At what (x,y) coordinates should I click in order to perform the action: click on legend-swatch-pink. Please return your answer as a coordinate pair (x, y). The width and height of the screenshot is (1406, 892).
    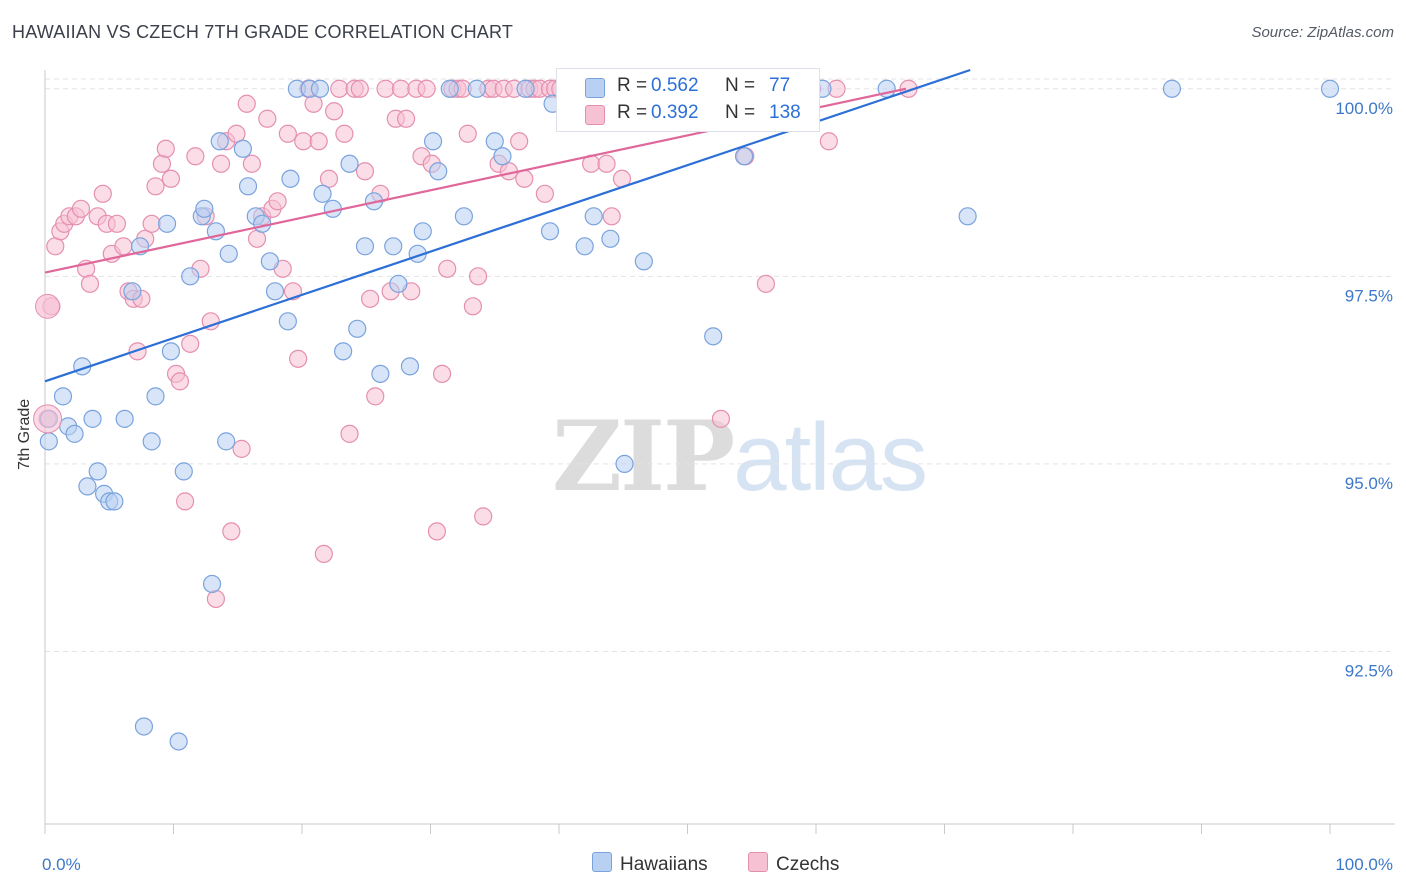
    Looking at the image, I should click on (595, 115).